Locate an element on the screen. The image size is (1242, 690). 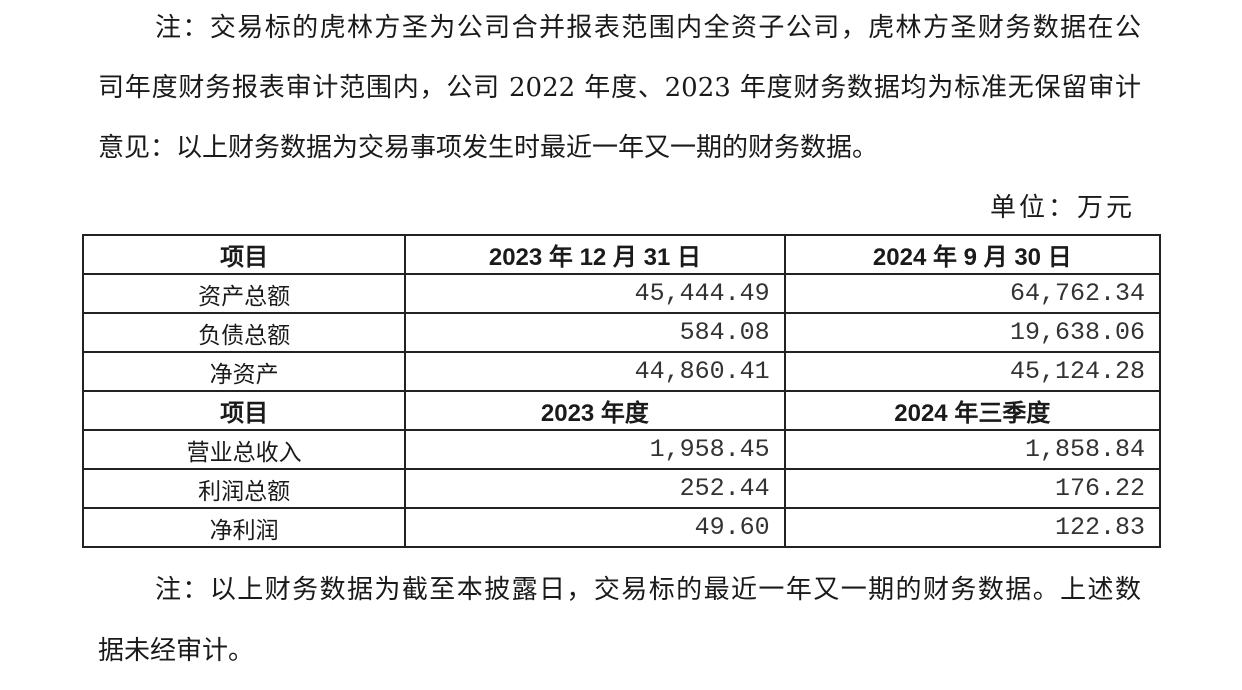
value-cell: 176.22 is located at coordinates (972, 488).